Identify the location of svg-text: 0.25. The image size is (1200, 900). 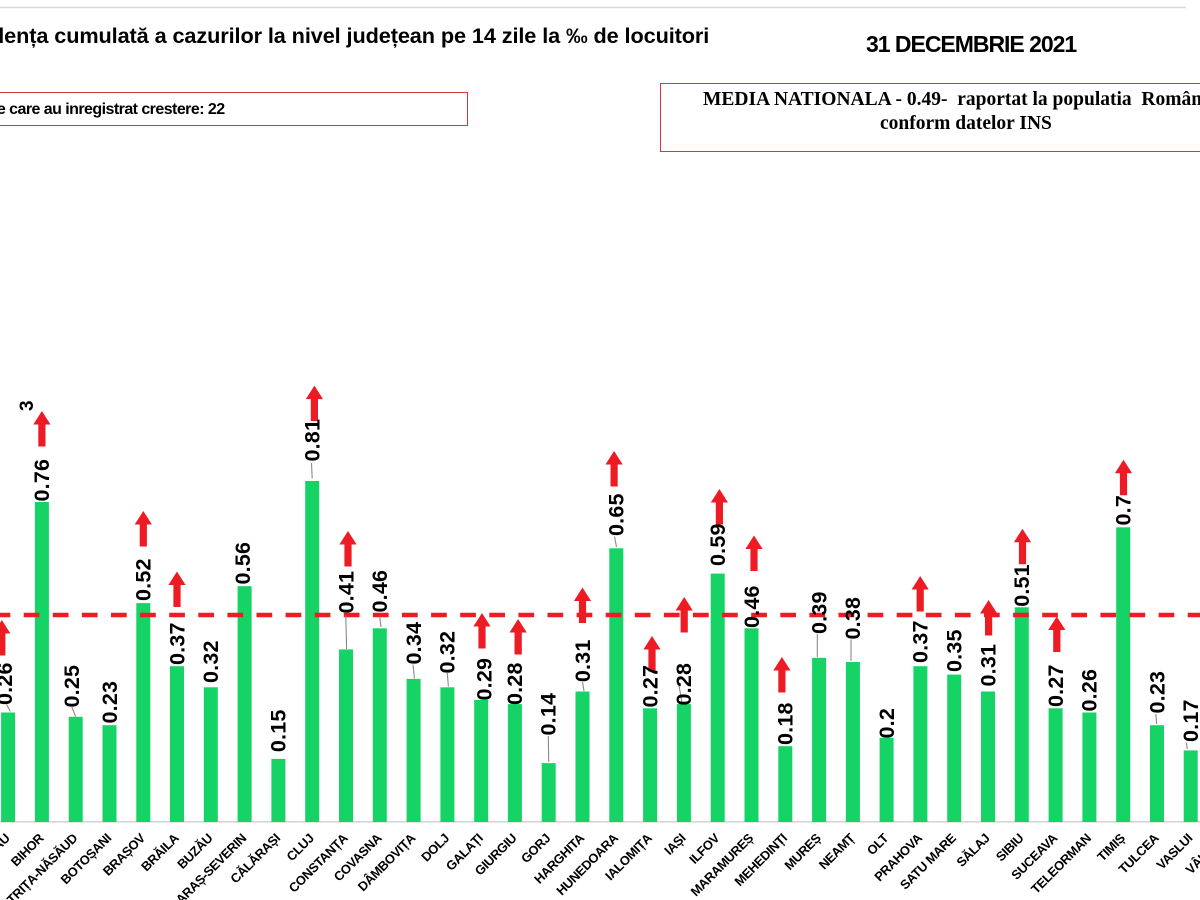
(72, 686).